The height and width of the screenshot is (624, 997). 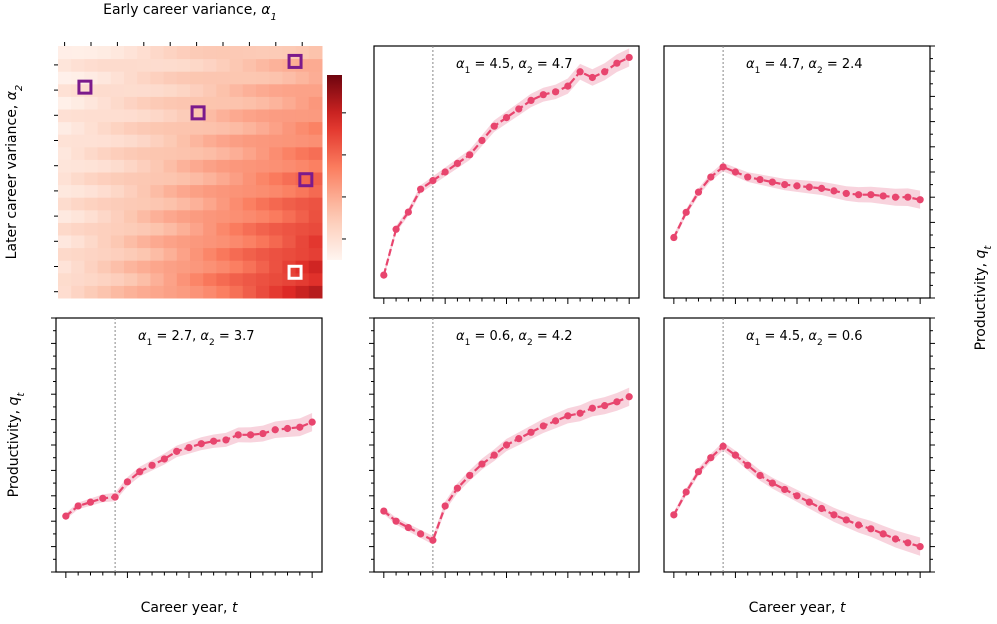 I want to click on x-axis-label: Career year, t, so click(x=797, y=608).